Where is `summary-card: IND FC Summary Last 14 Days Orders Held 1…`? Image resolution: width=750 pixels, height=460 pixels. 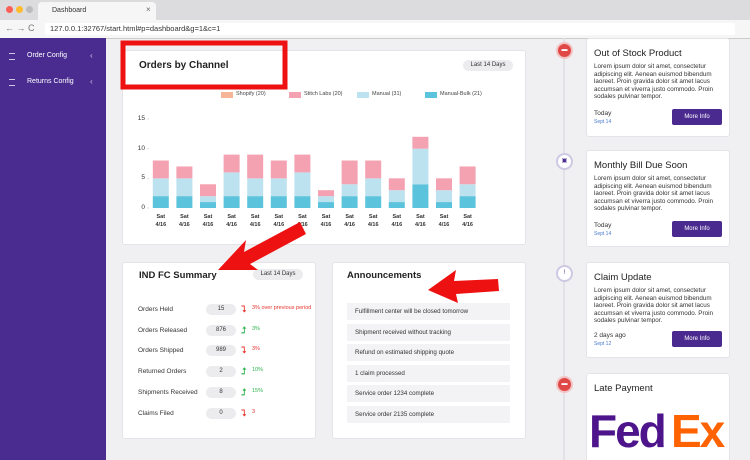
summary-card: IND FC Summary Last 14 Days Orders Held 1… is located at coordinates (219, 350).